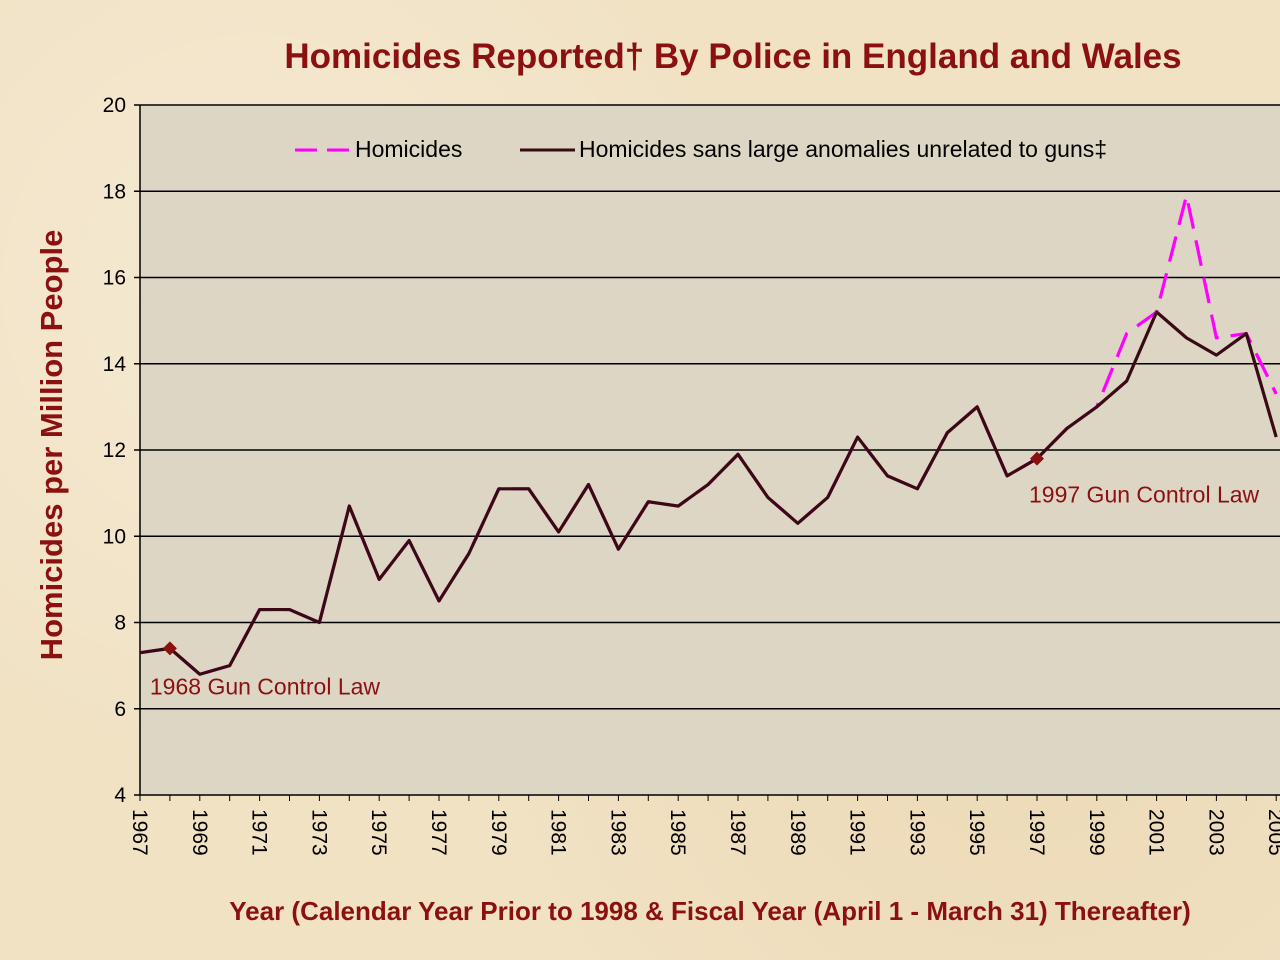 The width and height of the screenshot is (1280, 960). Describe the element at coordinates (114, 191) in the screenshot. I see `y-tick-label: 18` at that location.